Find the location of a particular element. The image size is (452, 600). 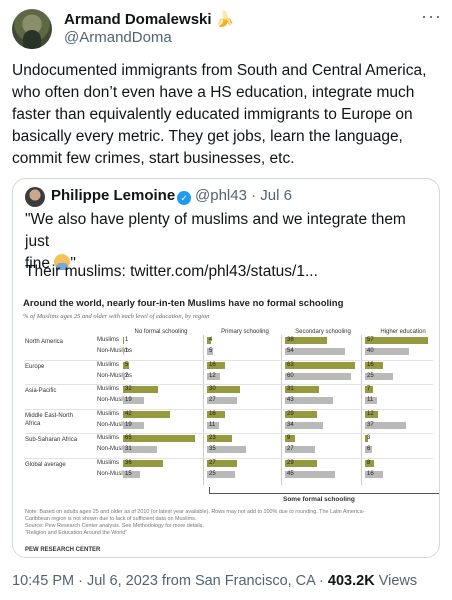

column-divider is located at coordinates (281, 410).